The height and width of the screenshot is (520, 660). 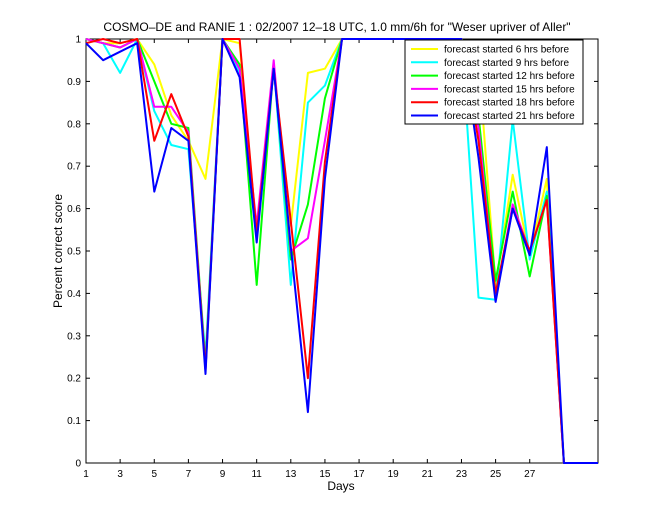 What do you see at coordinates (223, 474) in the screenshot?
I see `x-tick-label: 9` at bounding box center [223, 474].